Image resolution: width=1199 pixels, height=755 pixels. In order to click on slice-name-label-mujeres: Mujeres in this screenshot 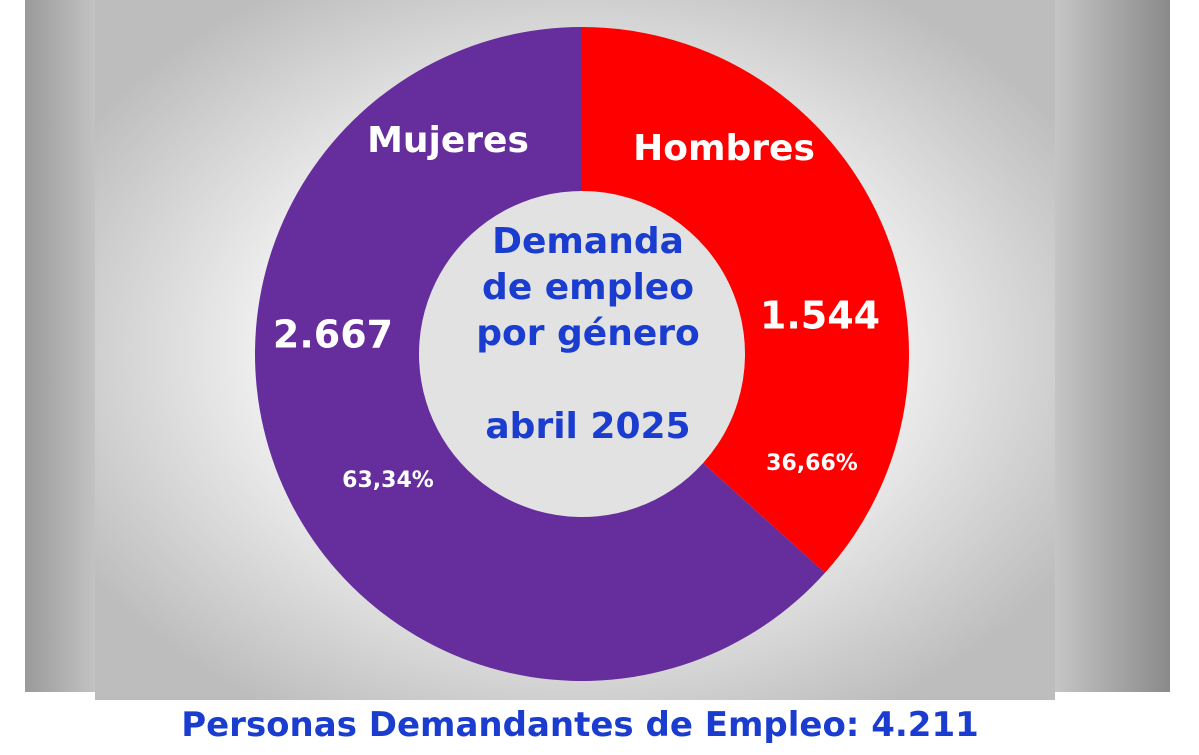, I will do `click(448, 140)`.